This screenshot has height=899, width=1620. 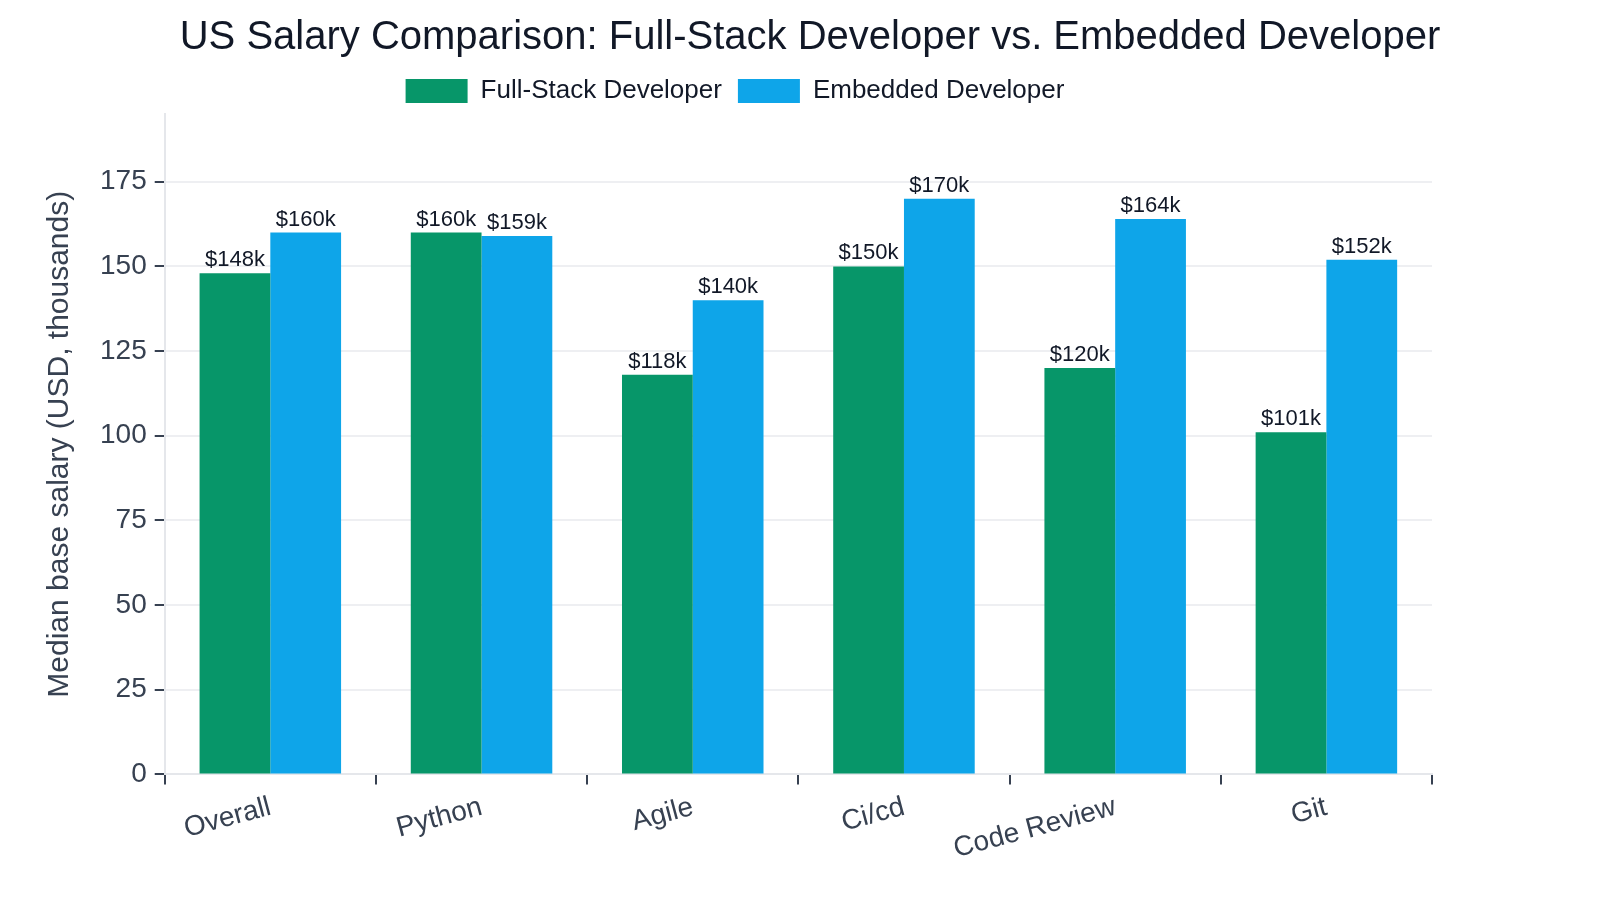 I want to click on y-tick-label: 50, so click(x=131, y=603).